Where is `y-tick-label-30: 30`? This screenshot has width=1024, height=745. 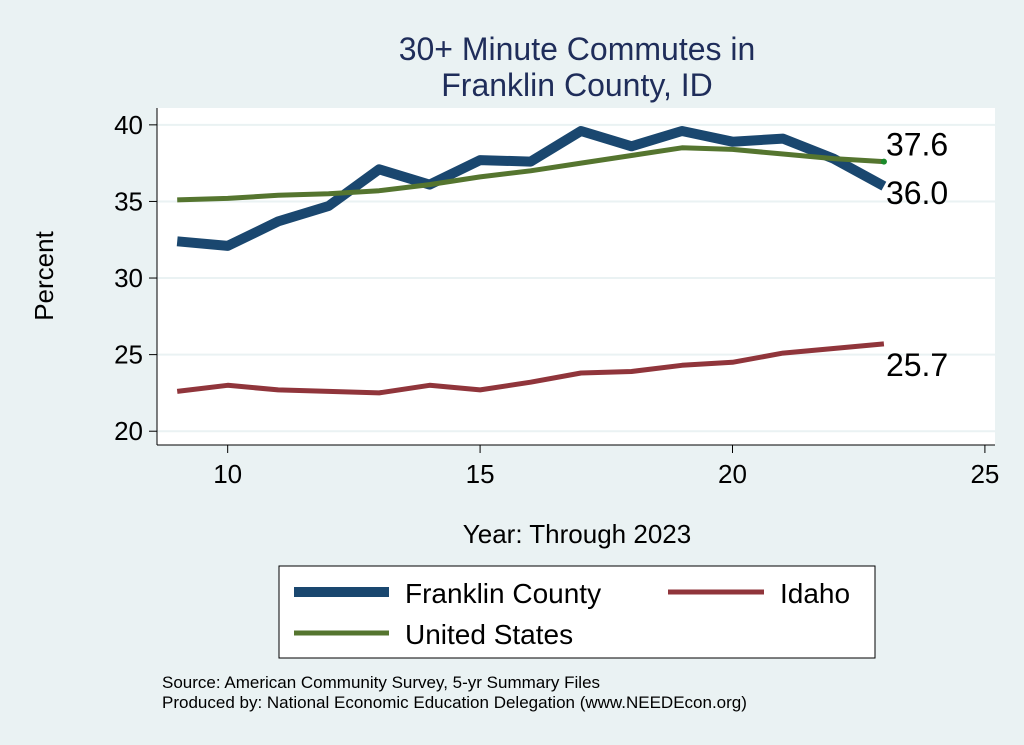
y-tick-label-30: 30 is located at coordinates (128, 278).